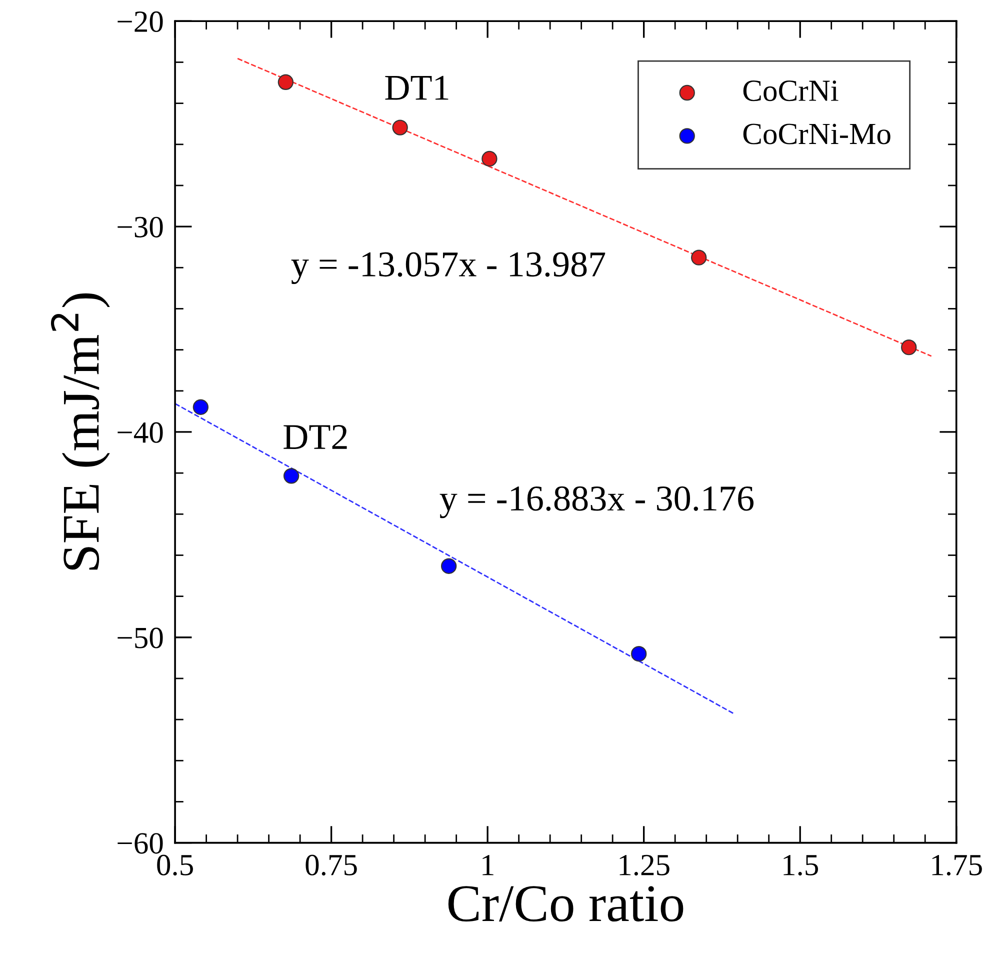  I want to click on x-tick-label: 1.75, so click(957, 865).